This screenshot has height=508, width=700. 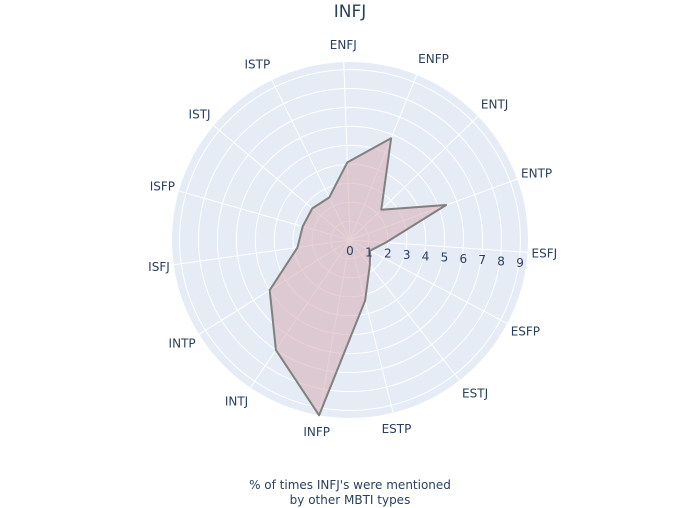 What do you see at coordinates (426, 256) in the screenshot?
I see `radial-tick-label: 4` at bounding box center [426, 256].